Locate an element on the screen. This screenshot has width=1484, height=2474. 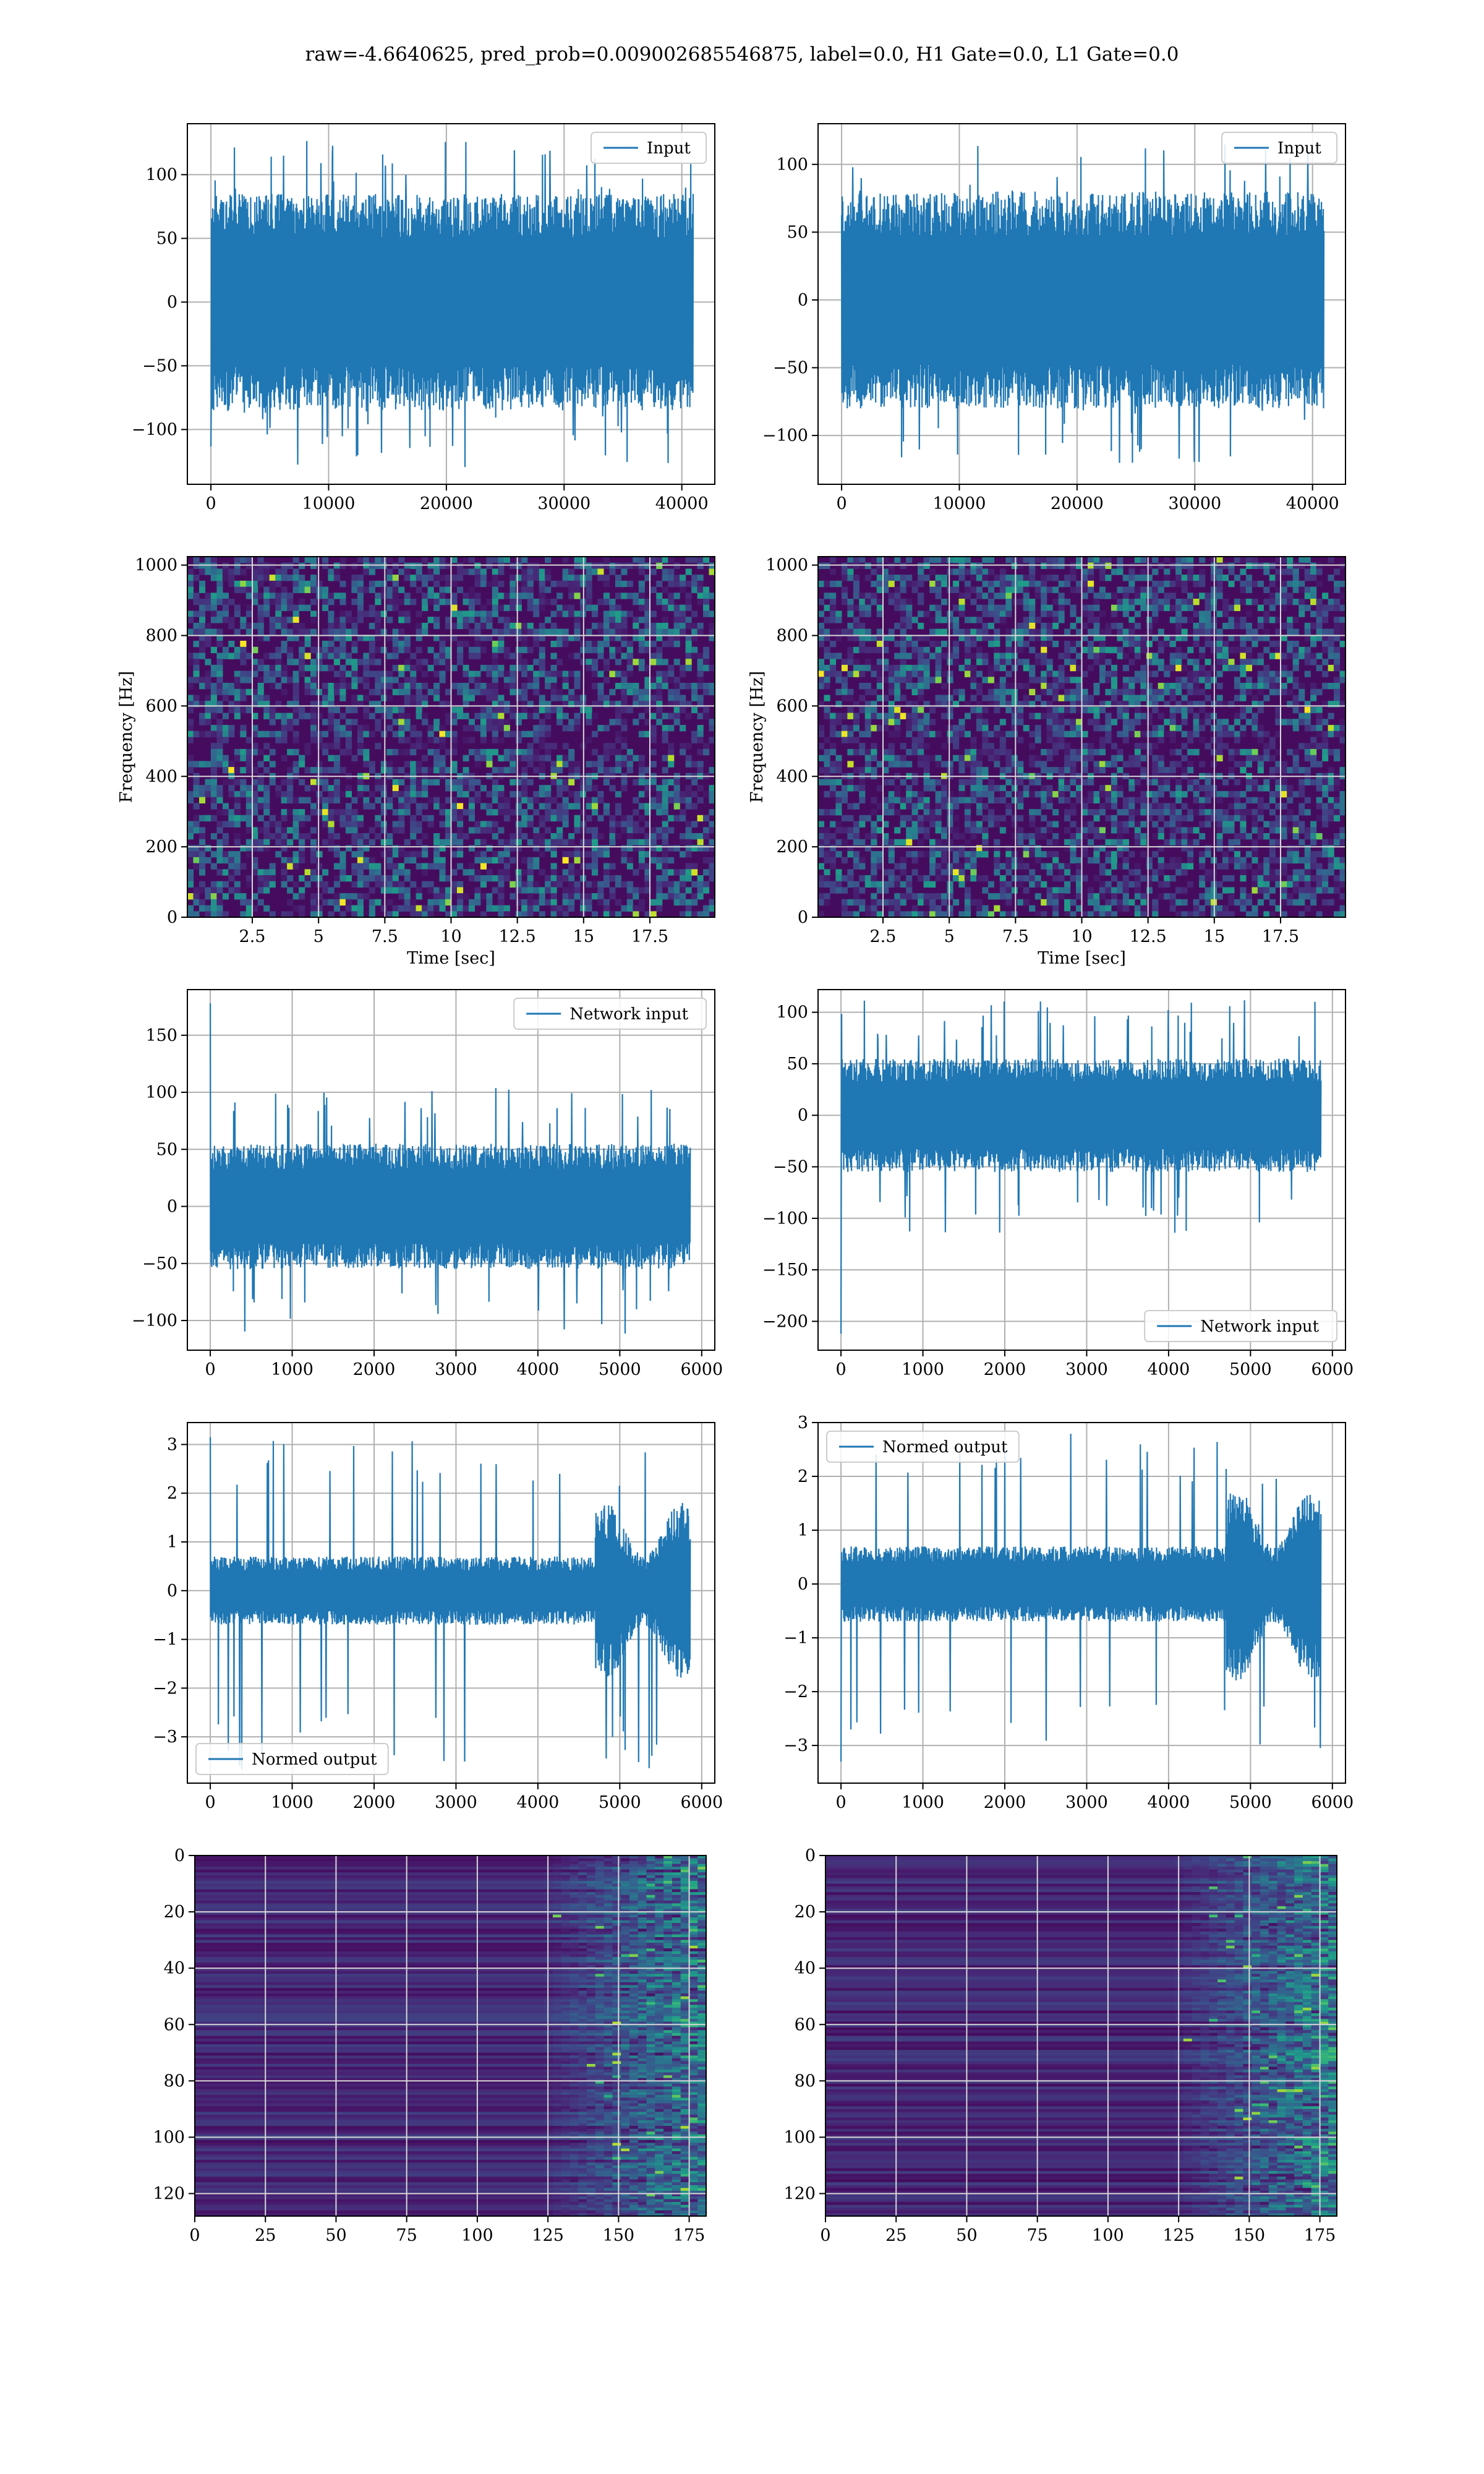
x-tick-label-1: 10000 is located at coordinates (959, 503).